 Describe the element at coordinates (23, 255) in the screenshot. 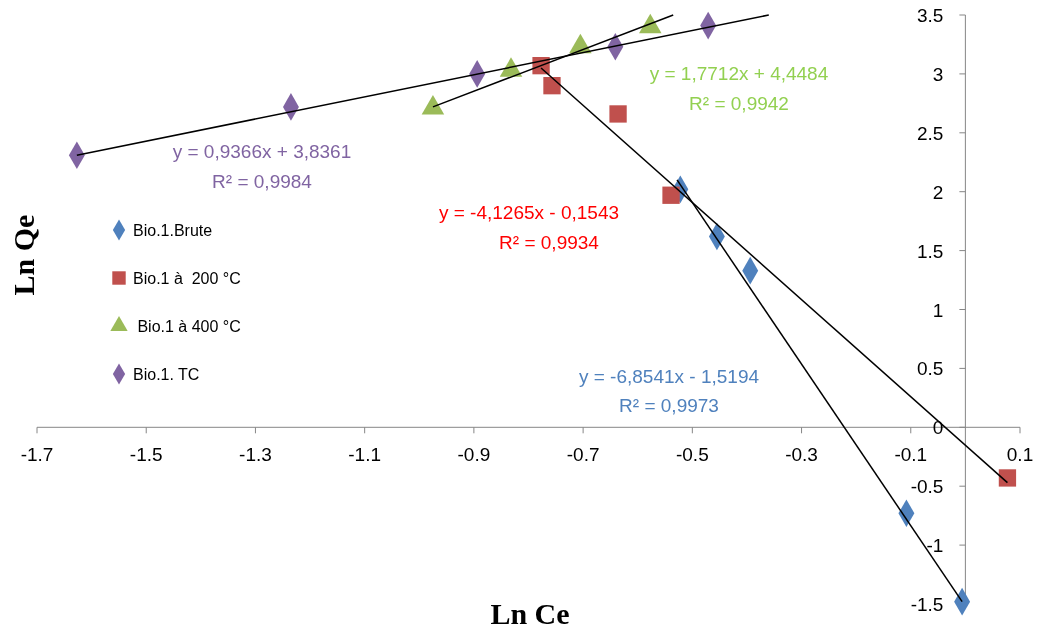

I see `y-axis-title: Ln Qe` at that location.